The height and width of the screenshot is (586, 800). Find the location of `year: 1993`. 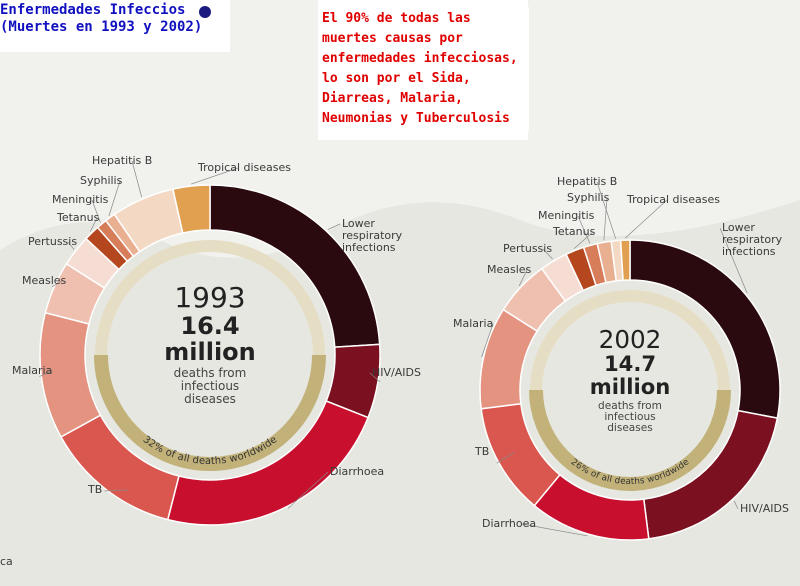

year: 1993 is located at coordinates (210, 297).